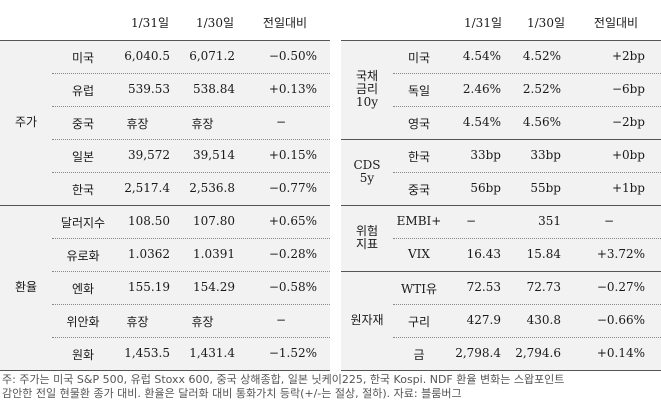 Image resolution: width=661 pixels, height=405 pixels. Describe the element at coordinates (214, 88) in the screenshot. I see `value-jan30: 538.84` at that location.